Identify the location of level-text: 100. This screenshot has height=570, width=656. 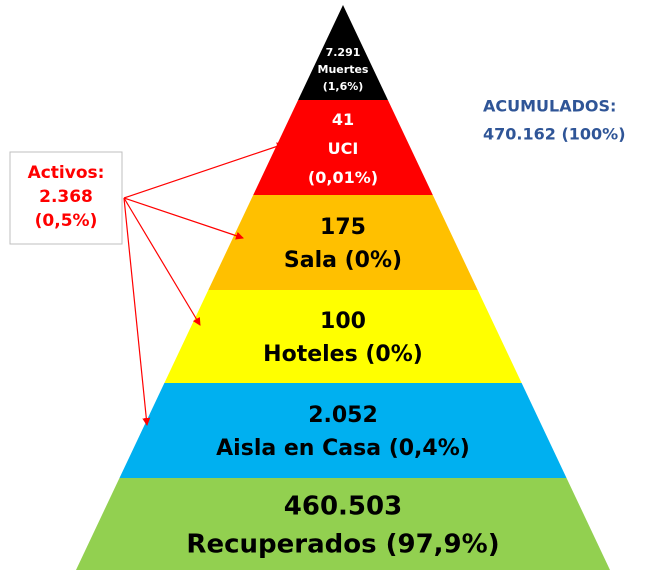
(343, 321).